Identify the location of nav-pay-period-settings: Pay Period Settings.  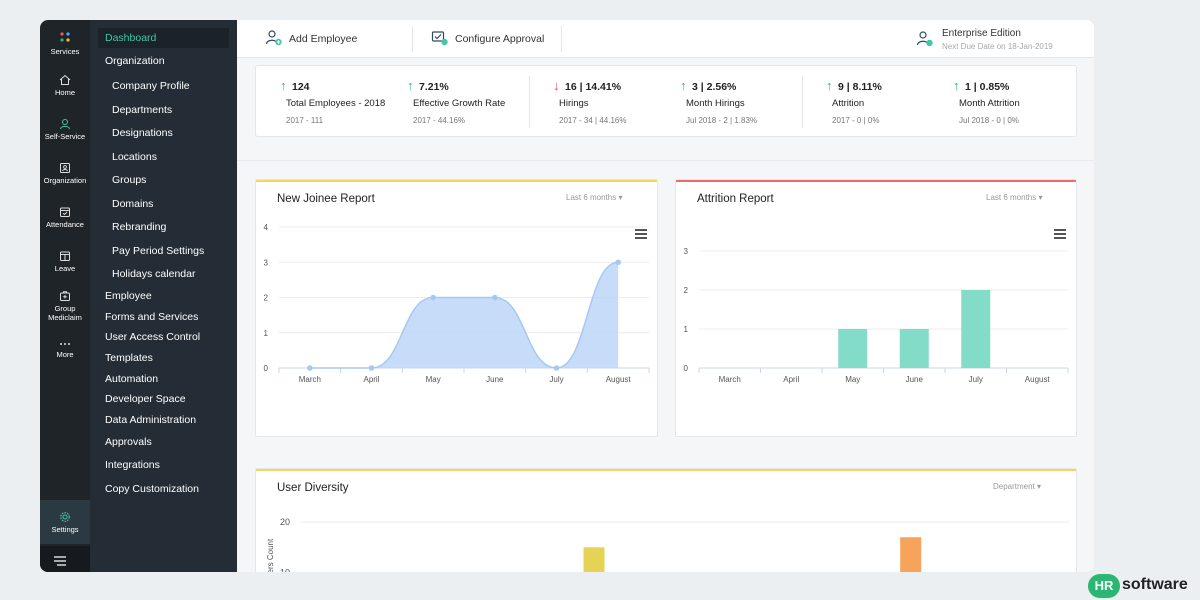
(158, 251).